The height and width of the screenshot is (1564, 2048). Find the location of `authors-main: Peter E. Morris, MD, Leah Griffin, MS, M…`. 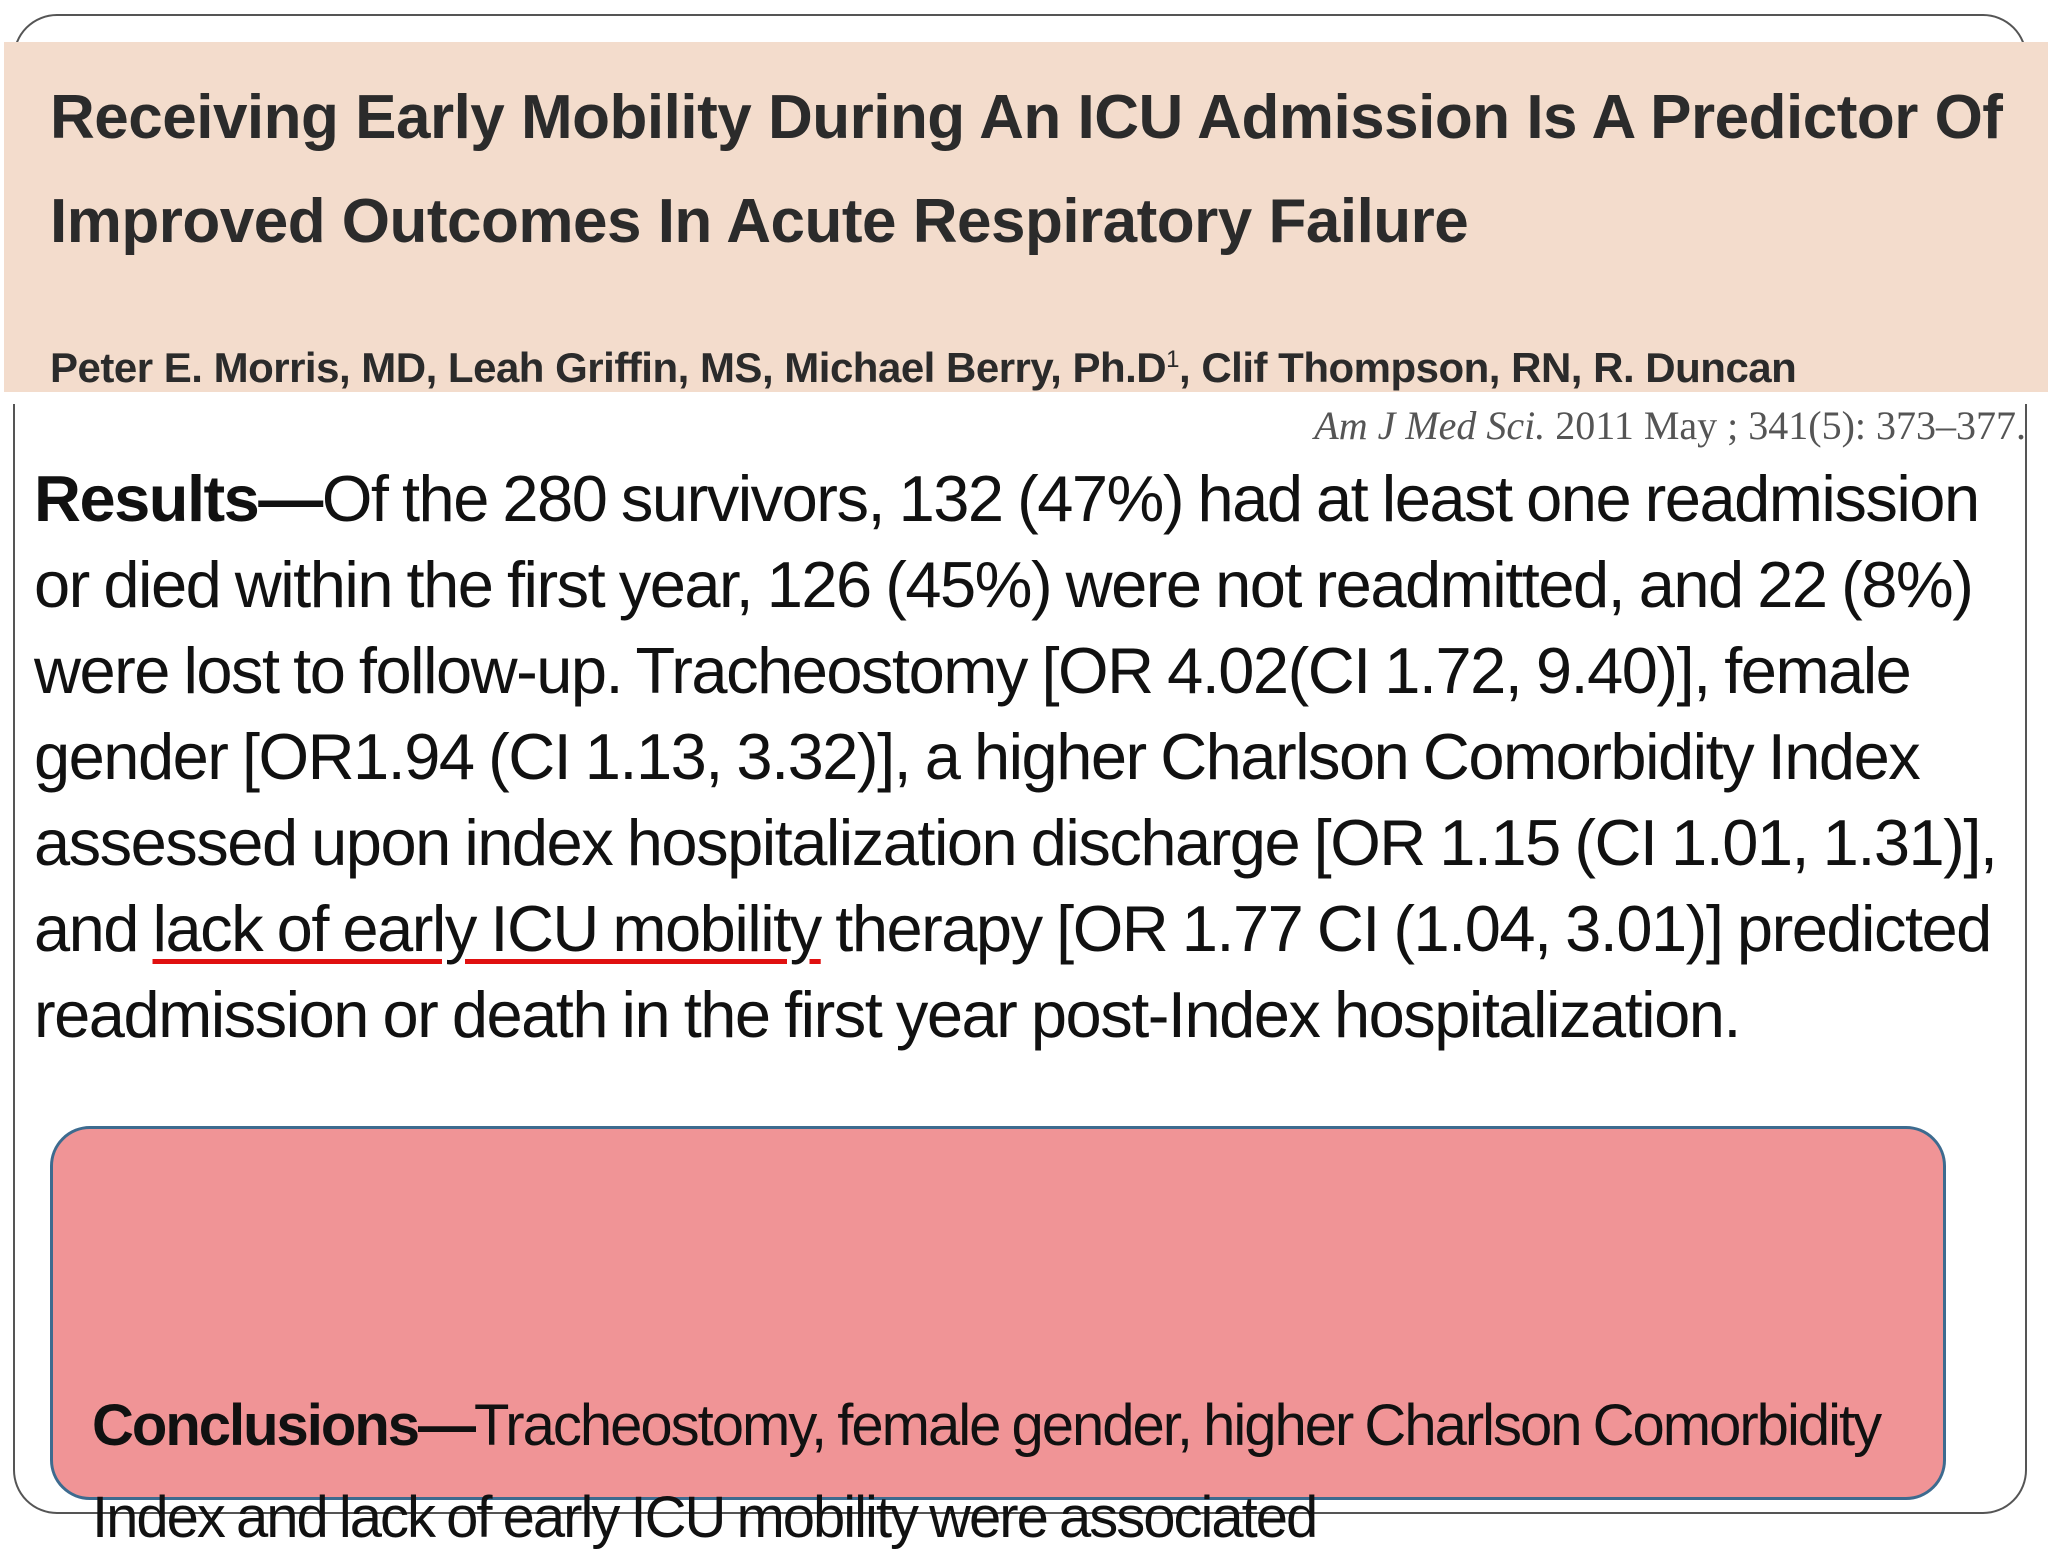

authors-main: Peter E. Morris, MD, Leah Griffin, MS, M… is located at coordinates (608, 367).